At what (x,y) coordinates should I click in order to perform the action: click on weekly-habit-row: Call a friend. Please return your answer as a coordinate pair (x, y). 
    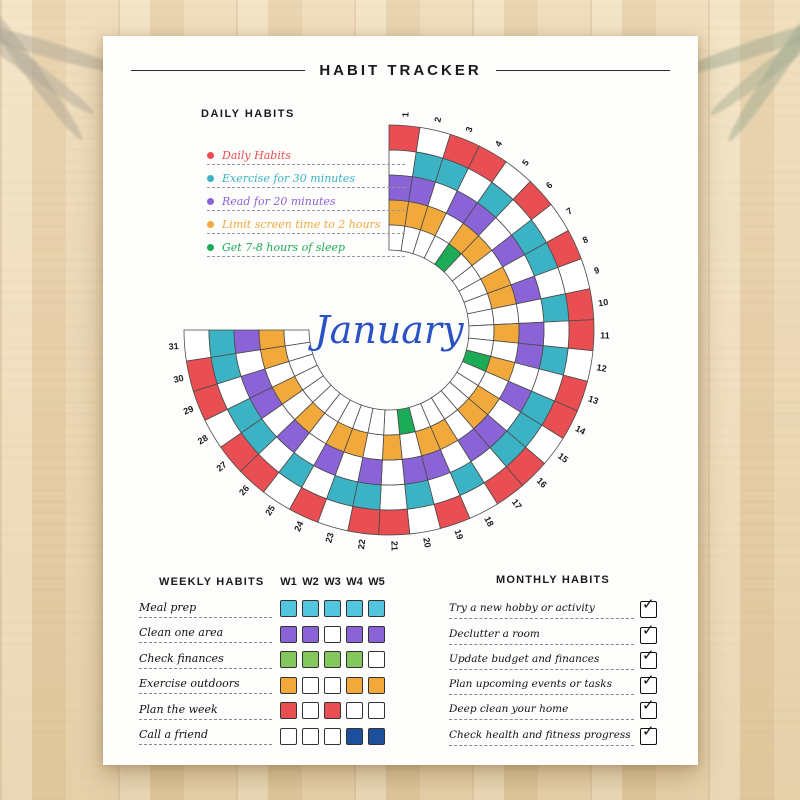
    Looking at the image, I should click on (262, 737).